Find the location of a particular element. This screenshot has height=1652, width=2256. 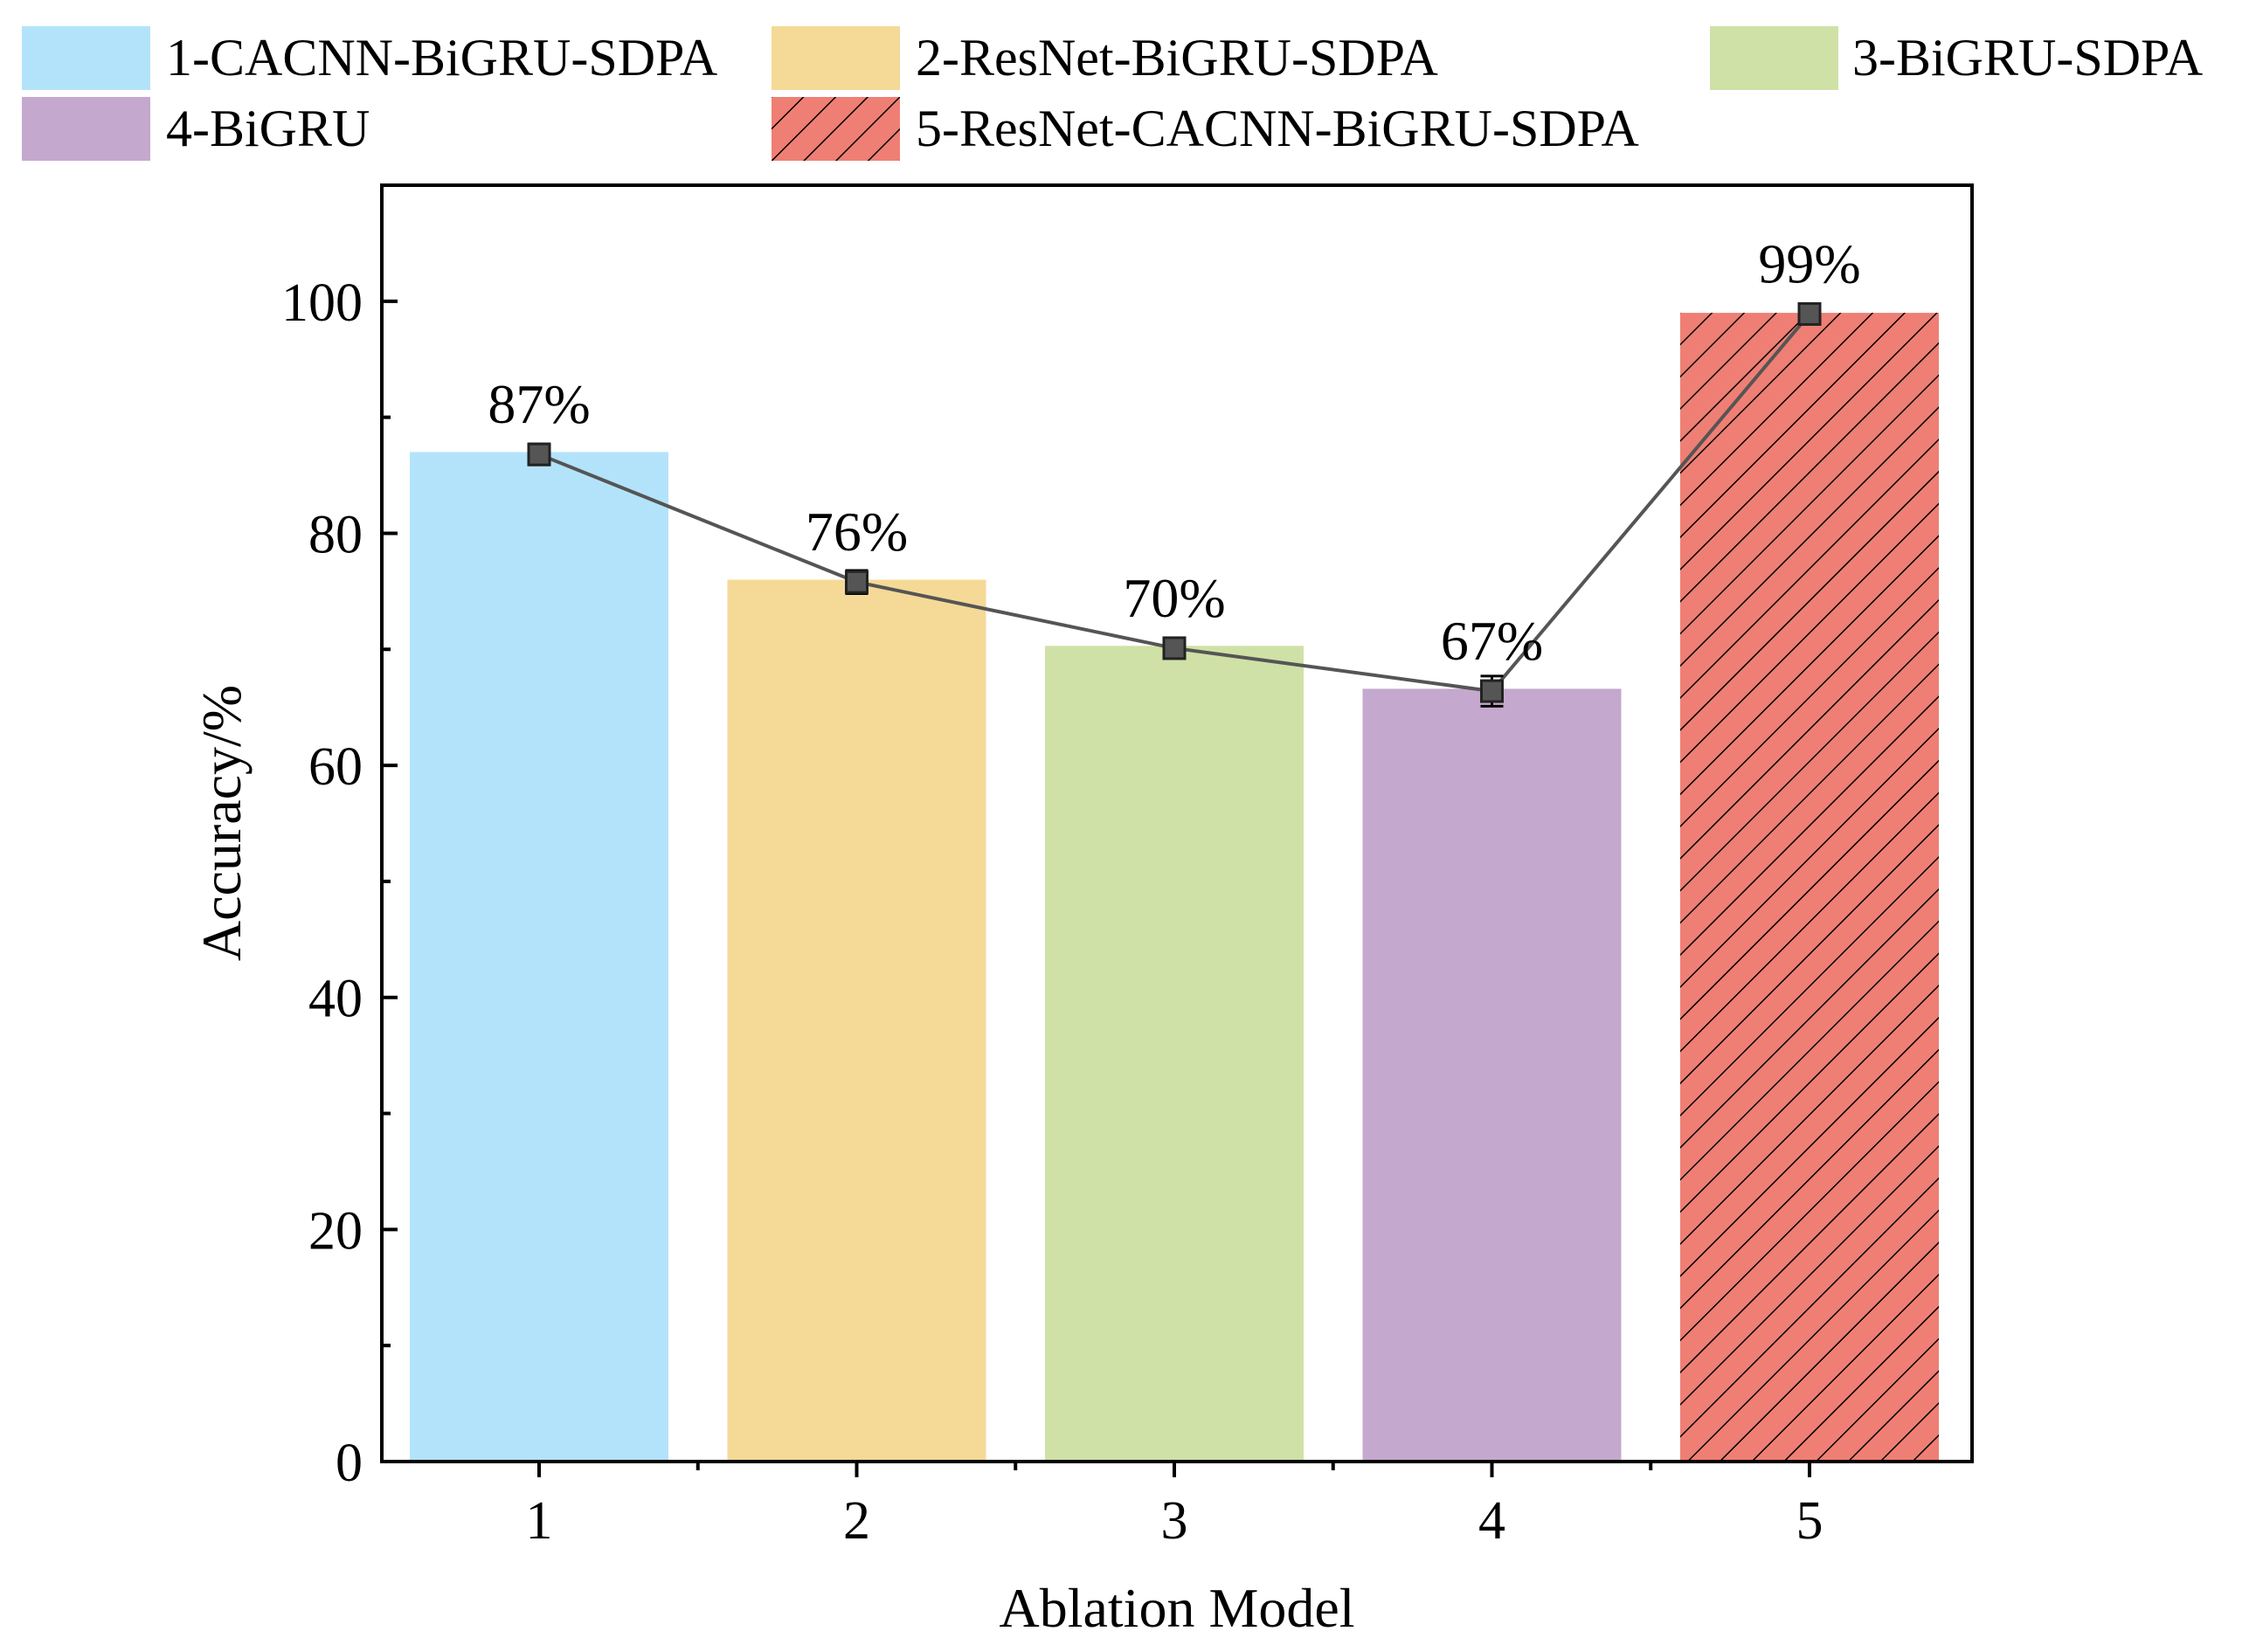

legend-label-2: 2-ResNet-BiGRU-SDPA is located at coordinates (1177, 57).